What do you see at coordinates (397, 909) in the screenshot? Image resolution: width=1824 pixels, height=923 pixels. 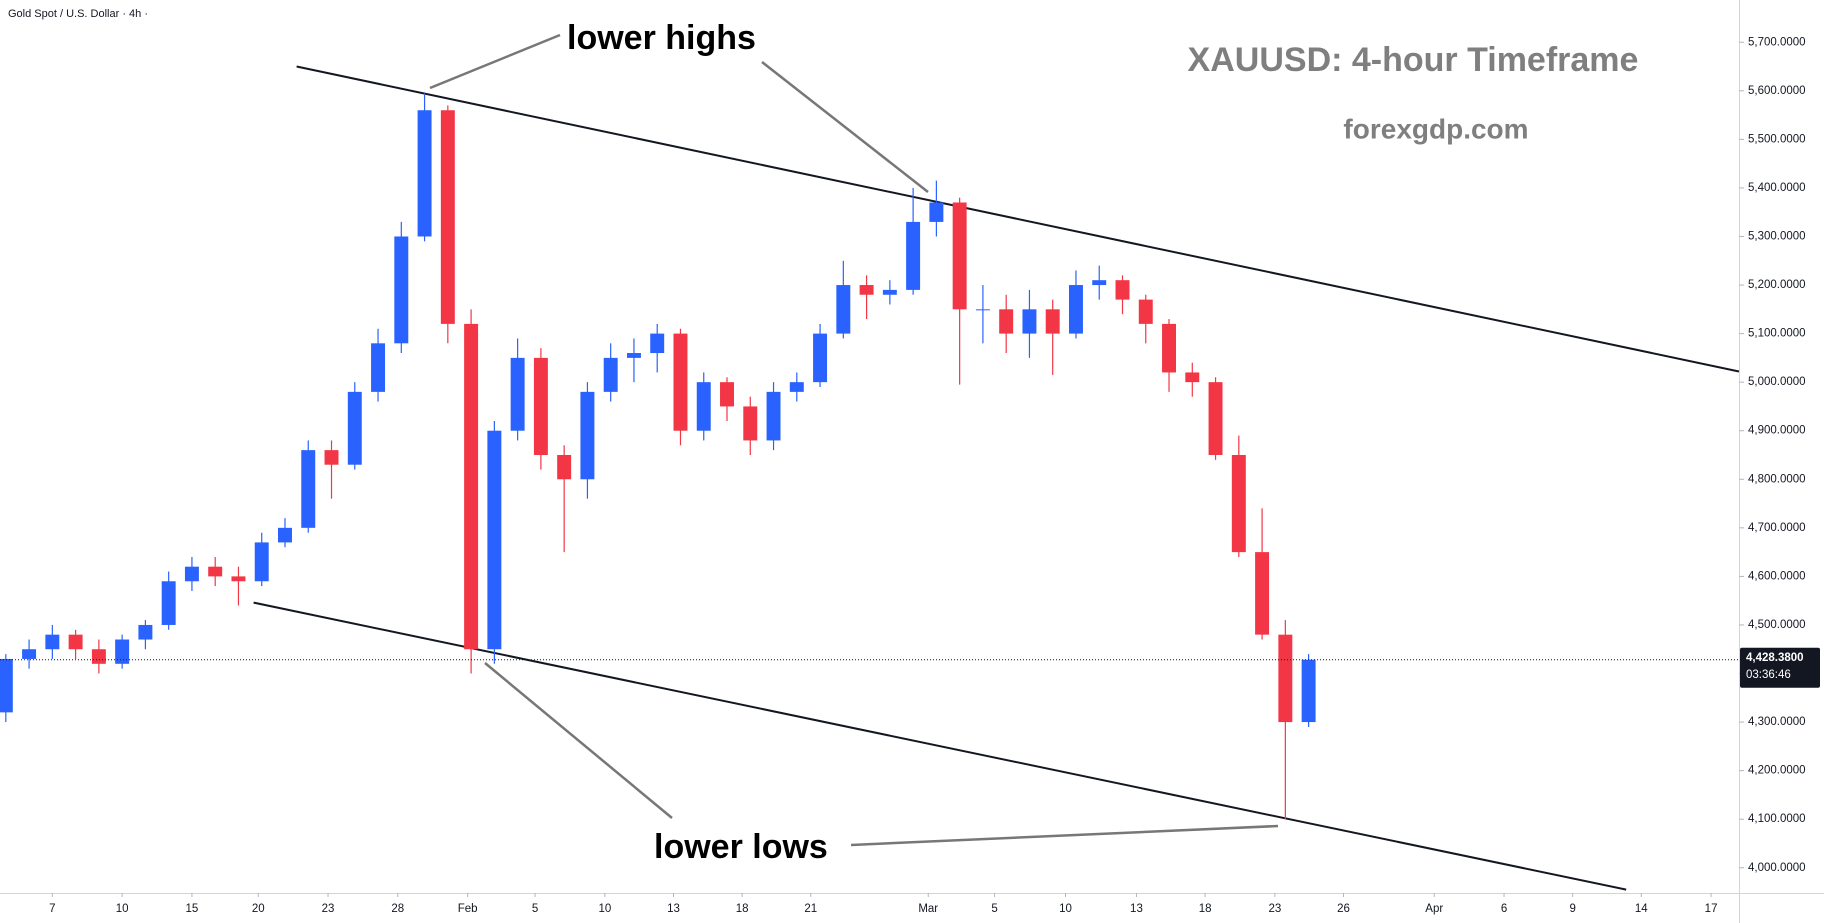 I see `x-tick-label: 28` at bounding box center [397, 909].